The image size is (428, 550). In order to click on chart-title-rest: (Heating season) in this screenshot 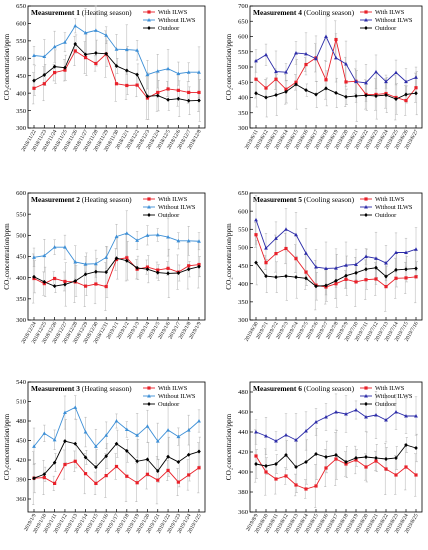, I will do `click(106, 388)`.